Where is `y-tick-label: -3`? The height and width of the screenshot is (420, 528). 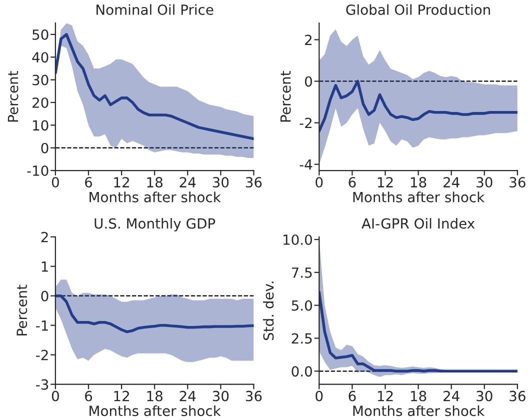 y-tick-label: -3 is located at coordinates (42, 384).